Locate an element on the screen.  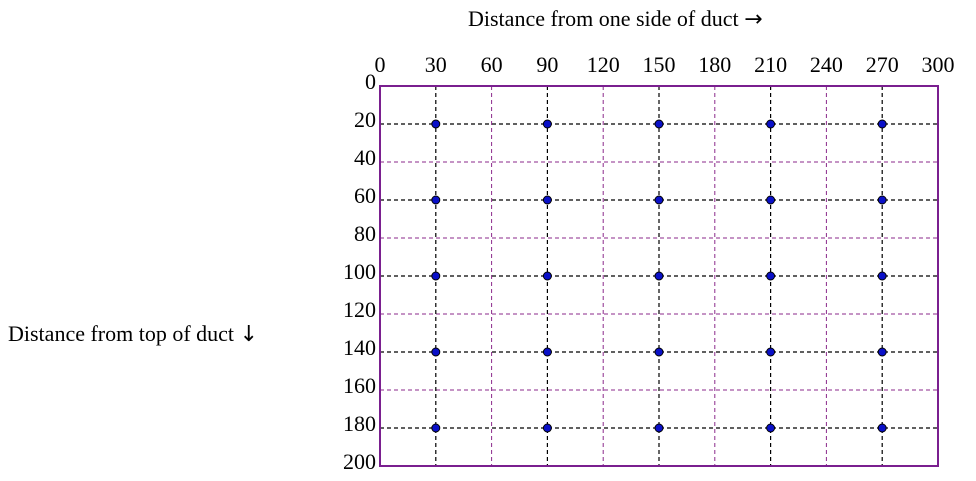
x-tick-label: 30 is located at coordinates (435, 64).